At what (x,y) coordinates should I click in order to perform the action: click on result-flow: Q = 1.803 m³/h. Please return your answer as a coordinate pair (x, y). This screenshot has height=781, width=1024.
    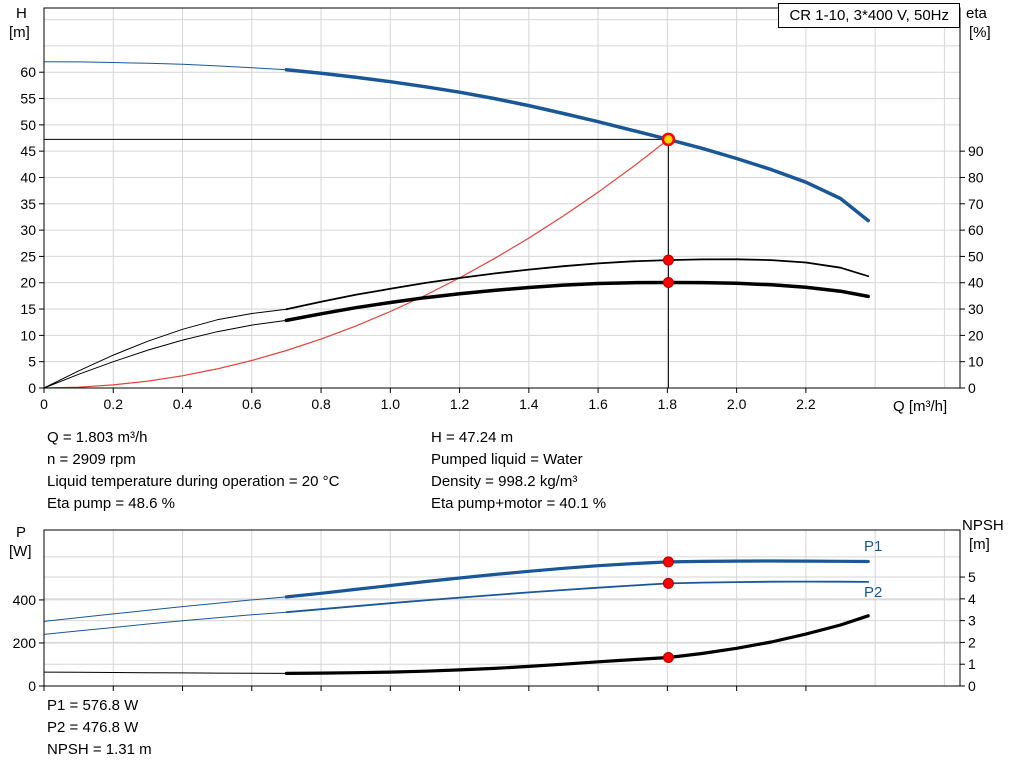
    Looking at the image, I should click on (97, 437).